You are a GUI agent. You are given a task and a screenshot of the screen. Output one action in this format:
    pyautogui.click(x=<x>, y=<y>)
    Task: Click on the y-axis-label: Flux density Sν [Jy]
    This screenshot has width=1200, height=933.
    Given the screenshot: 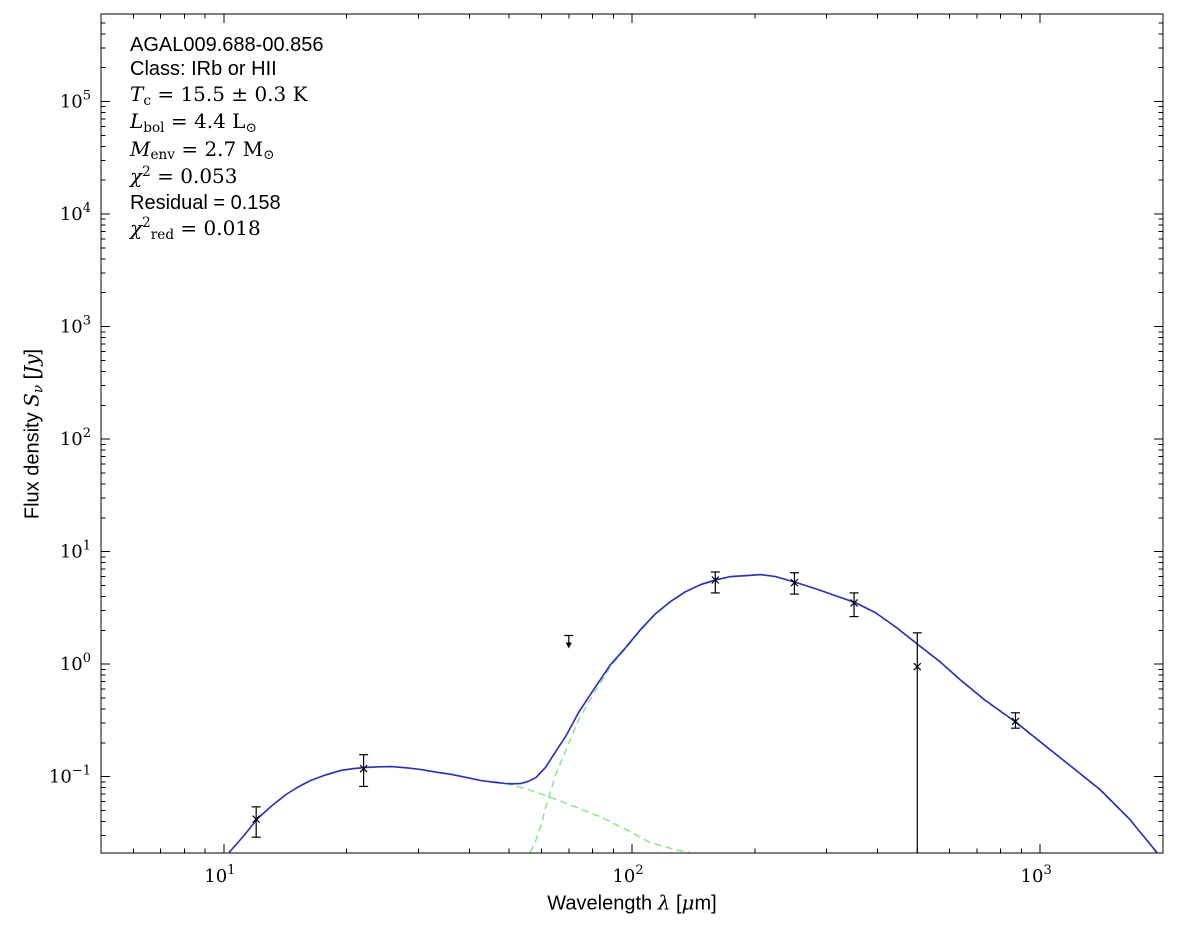 What is the action you would take?
    pyautogui.click(x=33, y=434)
    